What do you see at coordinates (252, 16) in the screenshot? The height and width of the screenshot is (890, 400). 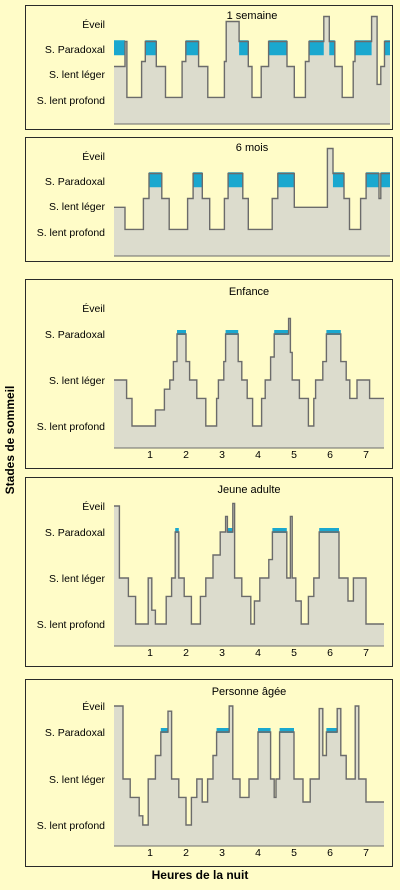 I see `chart-title: 1 semaine` at bounding box center [252, 16].